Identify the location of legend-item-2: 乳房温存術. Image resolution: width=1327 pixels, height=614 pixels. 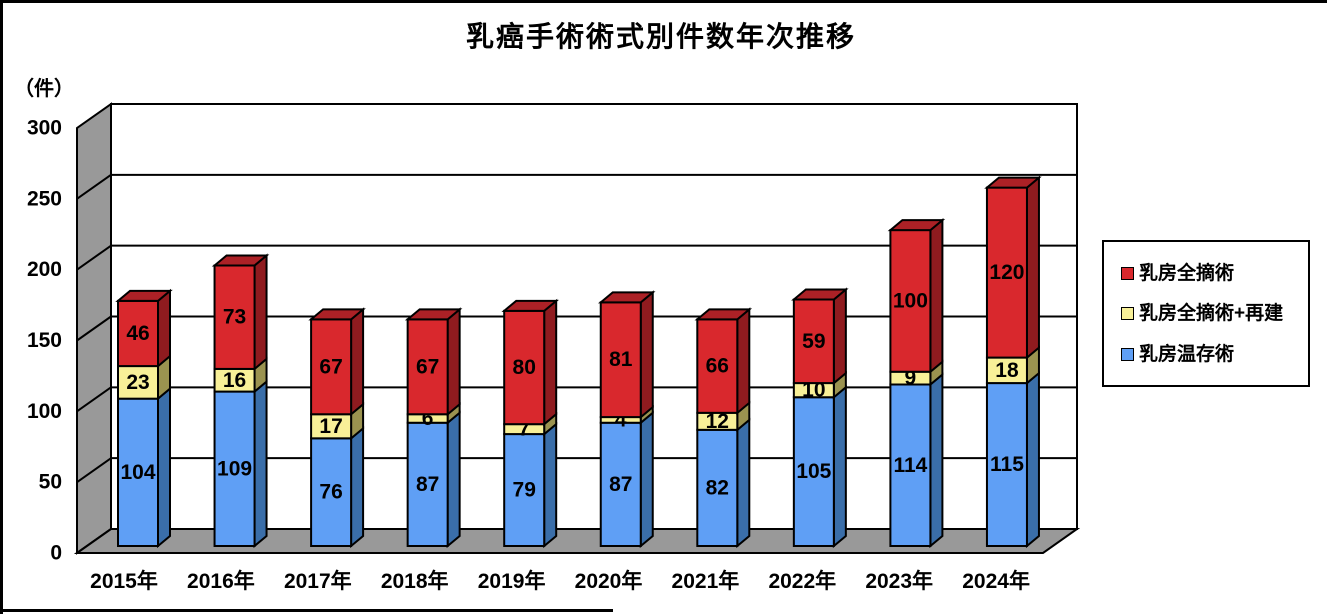
(1214, 354).